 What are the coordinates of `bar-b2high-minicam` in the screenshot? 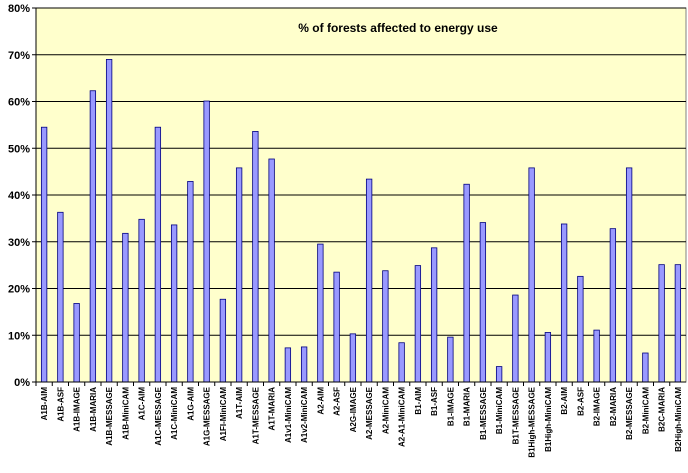 It's located at (678, 323).